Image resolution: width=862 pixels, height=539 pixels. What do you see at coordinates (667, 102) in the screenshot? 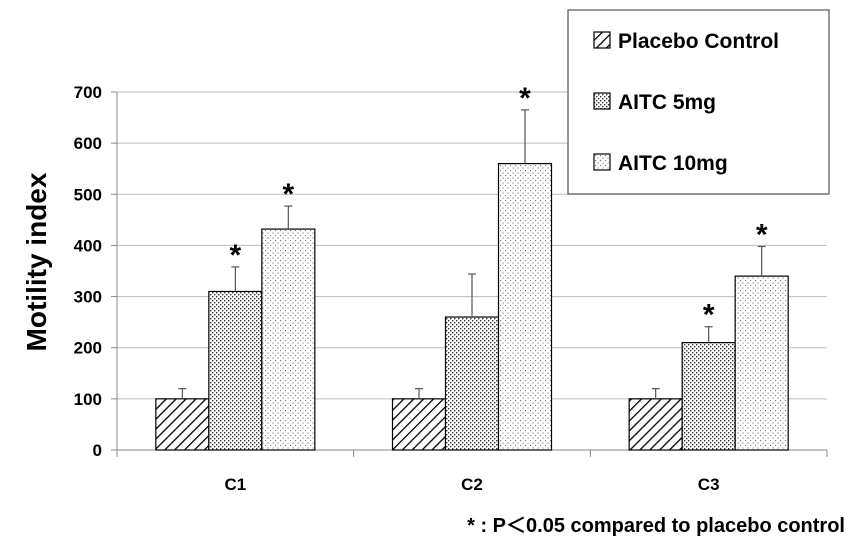
I see `legend-label: AITC 5mg` at bounding box center [667, 102].